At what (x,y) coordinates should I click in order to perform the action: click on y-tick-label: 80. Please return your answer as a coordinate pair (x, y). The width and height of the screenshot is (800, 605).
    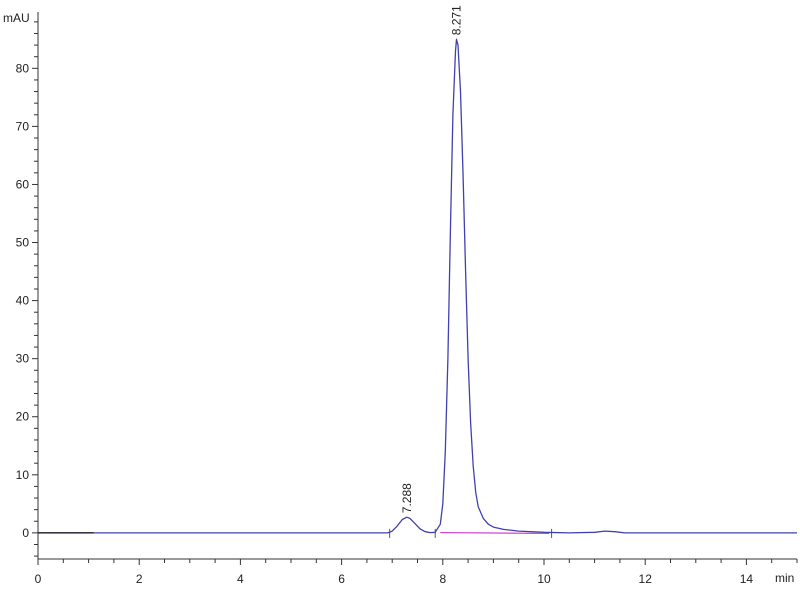
    Looking at the image, I should click on (23, 68).